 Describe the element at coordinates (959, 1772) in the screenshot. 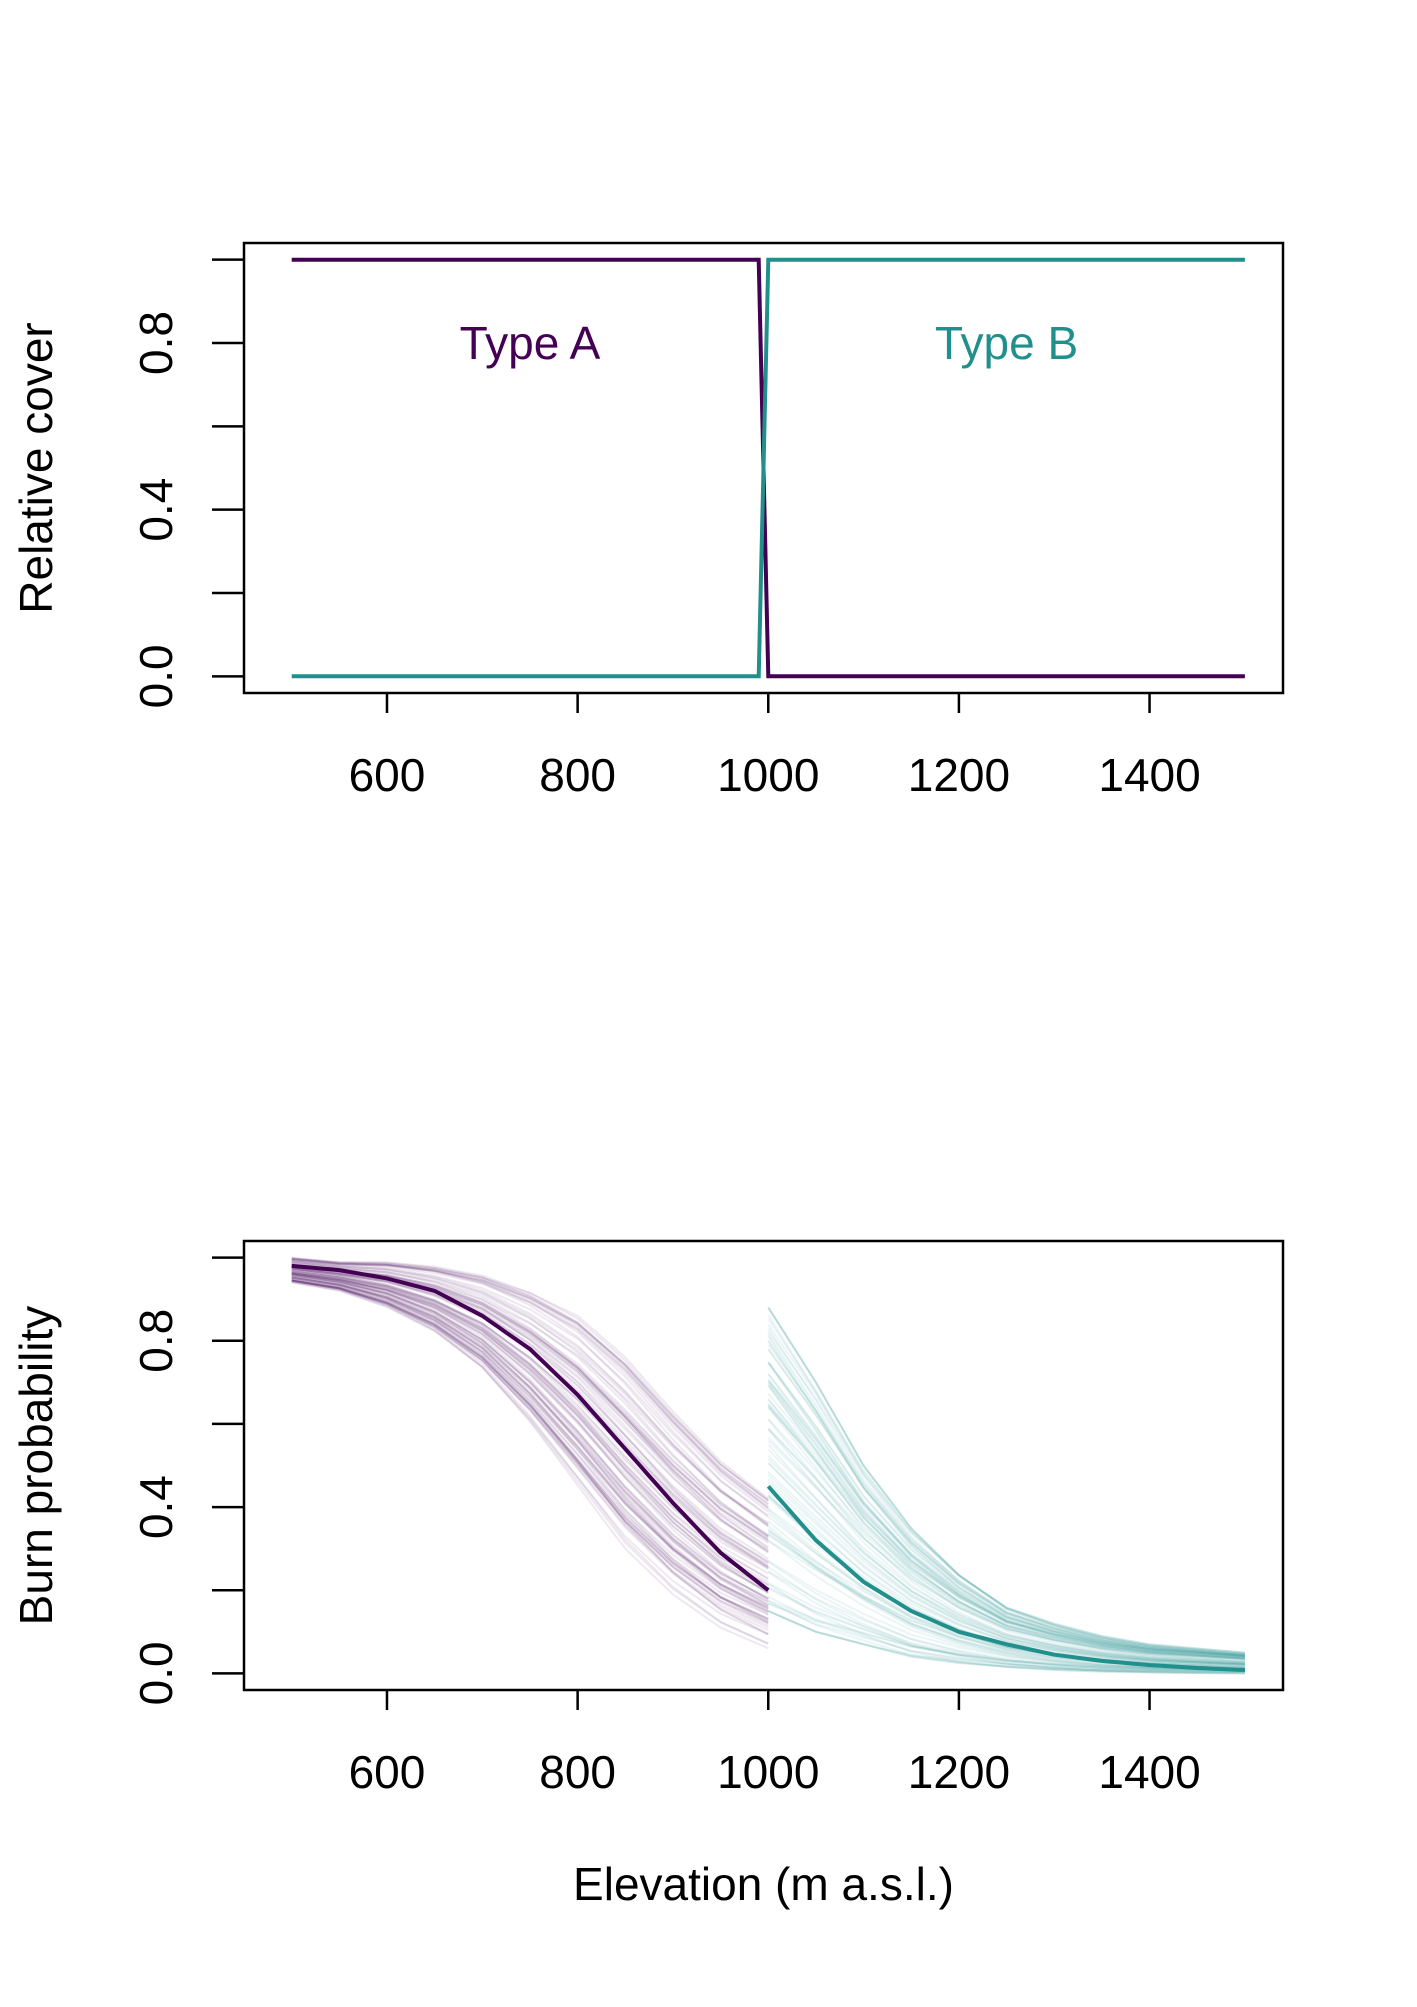

I see `x-tick-label: 1200` at that location.